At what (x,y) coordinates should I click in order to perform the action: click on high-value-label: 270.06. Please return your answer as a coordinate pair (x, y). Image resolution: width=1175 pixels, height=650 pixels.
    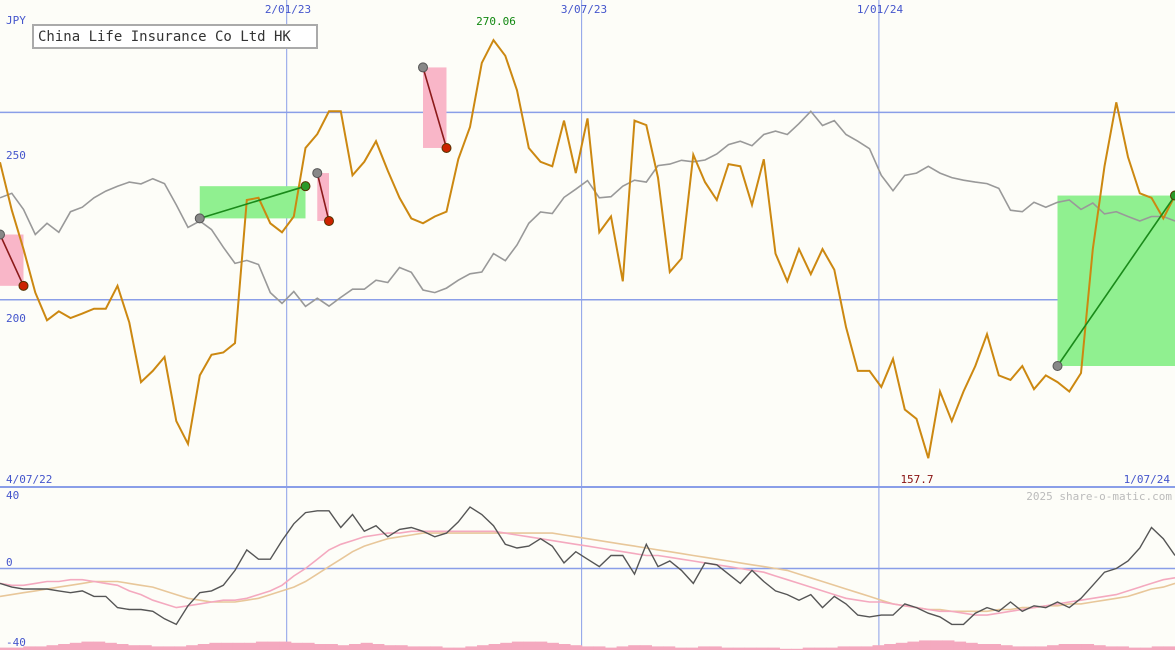
    Looking at the image, I should click on (496, 21).